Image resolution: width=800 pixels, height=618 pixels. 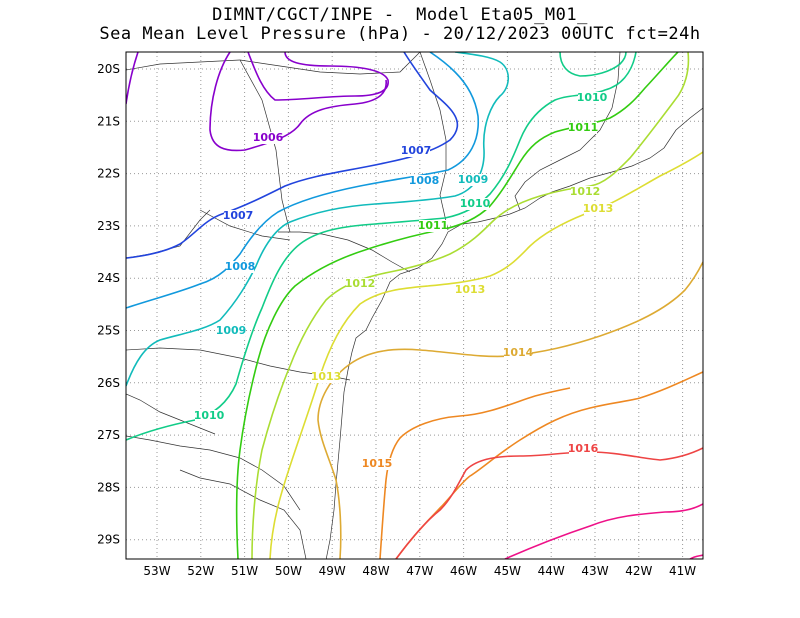 What do you see at coordinates (108, 226) in the screenshot?
I see `y-tick-label: 23S` at bounding box center [108, 226].